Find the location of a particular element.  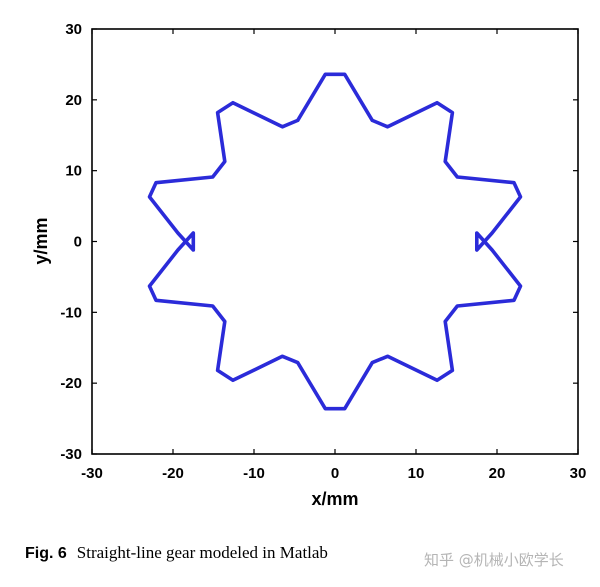

y-axis-label: y/mm is located at coordinates (41, 240).